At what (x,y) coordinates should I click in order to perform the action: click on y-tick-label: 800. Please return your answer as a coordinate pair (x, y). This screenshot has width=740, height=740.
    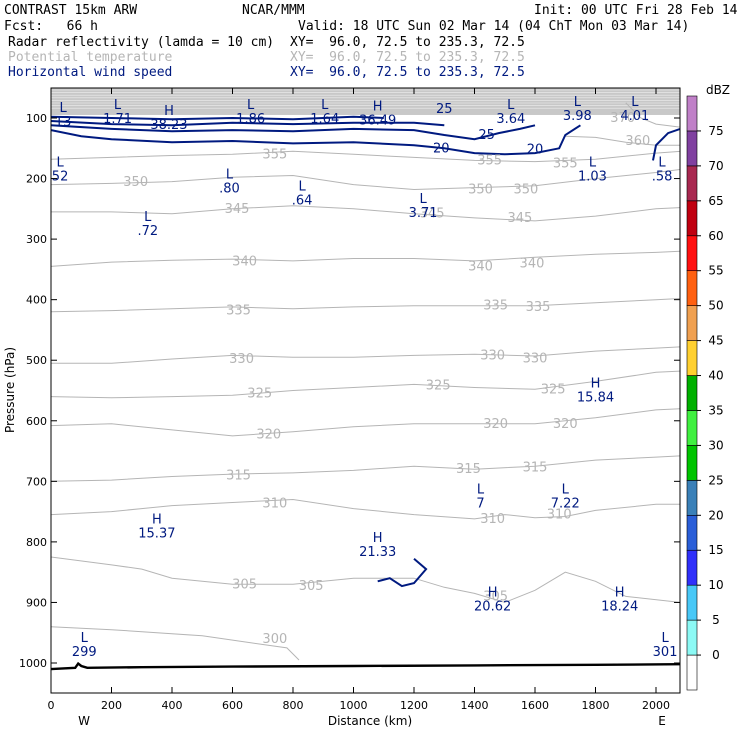
    Looking at the image, I should click on (36, 542).